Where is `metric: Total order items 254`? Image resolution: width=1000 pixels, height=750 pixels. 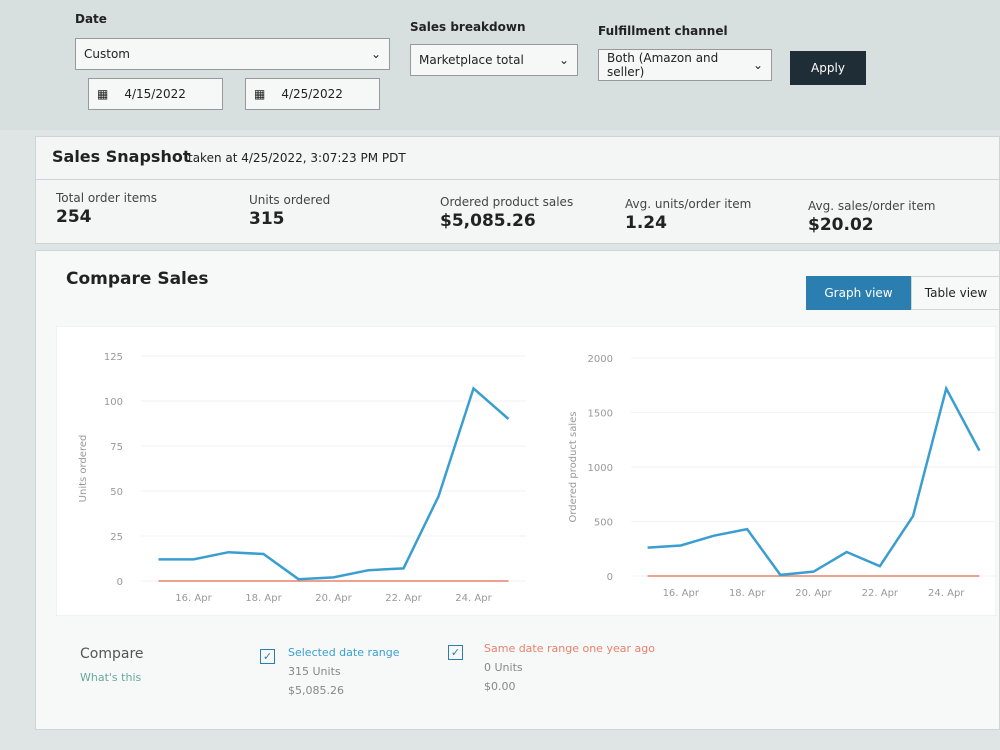
metric: Total order items 254 is located at coordinates (106, 209).